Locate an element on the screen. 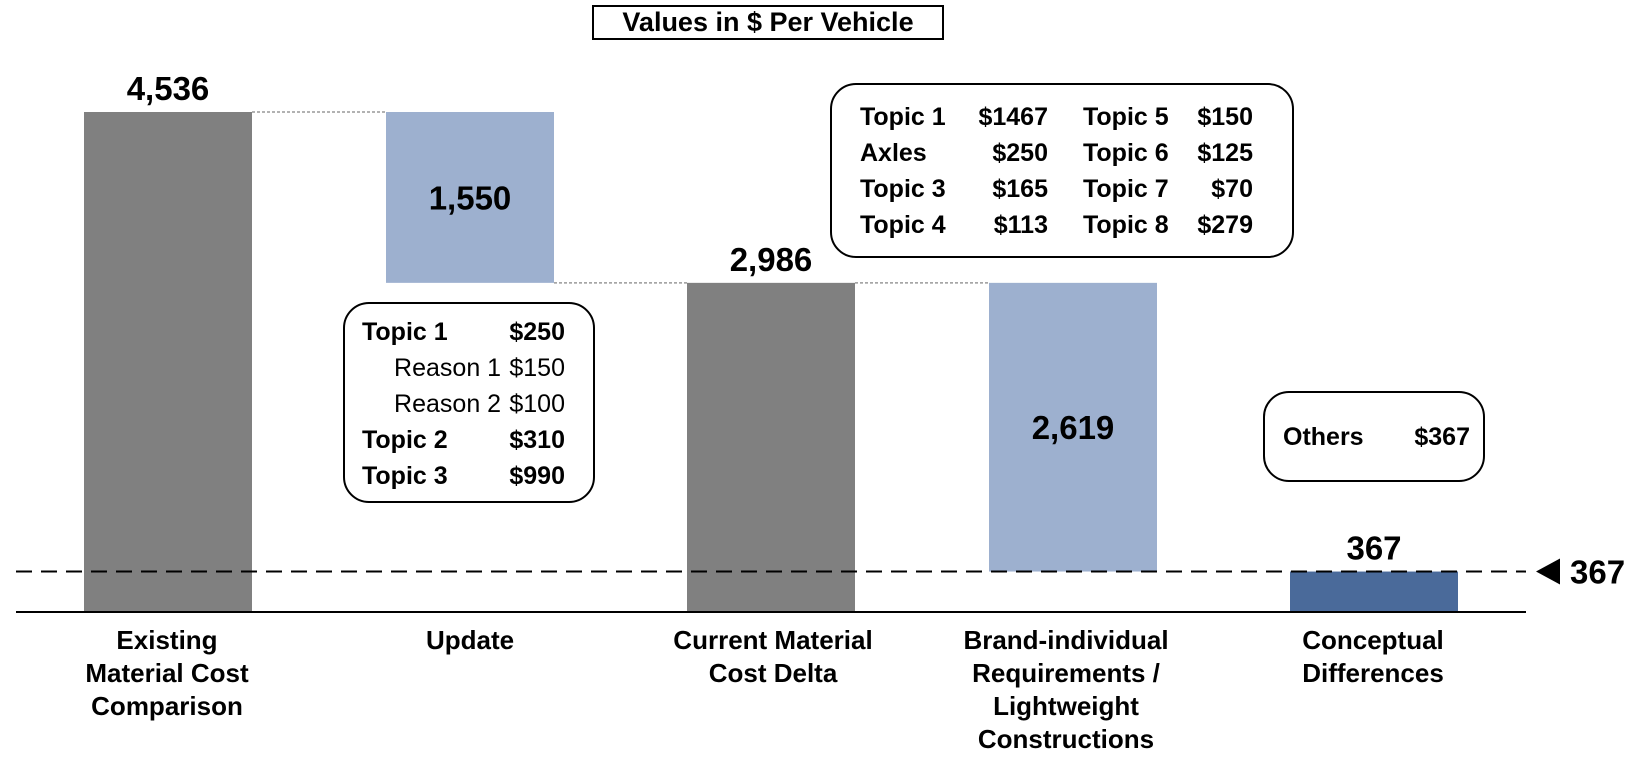  breakdown-item-name: Topic 5 is located at coordinates (1126, 117).